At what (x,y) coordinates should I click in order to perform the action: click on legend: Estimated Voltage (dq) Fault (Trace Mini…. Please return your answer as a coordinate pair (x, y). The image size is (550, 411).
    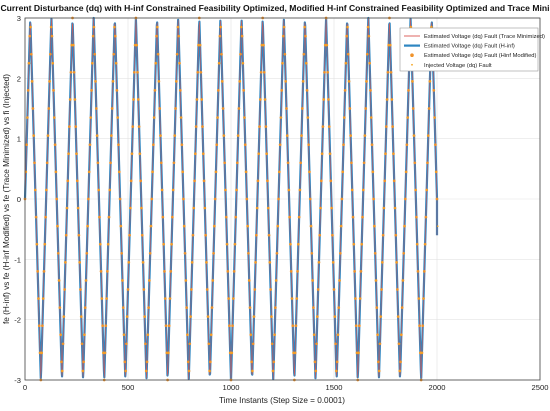
    Looking at the image, I should click on (472, 49).